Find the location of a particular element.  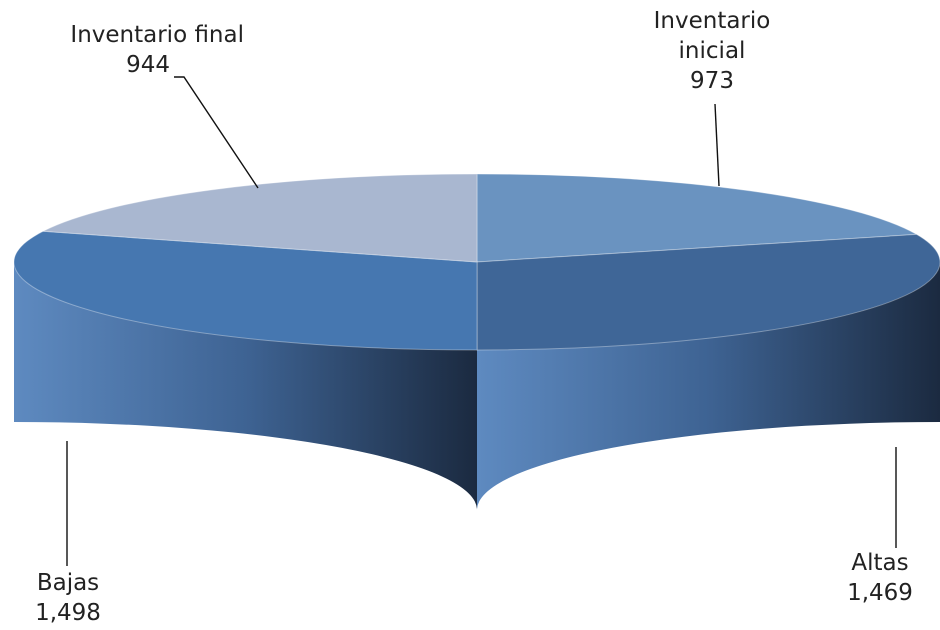

leader-line-inventario-final is located at coordinates (216, 132).